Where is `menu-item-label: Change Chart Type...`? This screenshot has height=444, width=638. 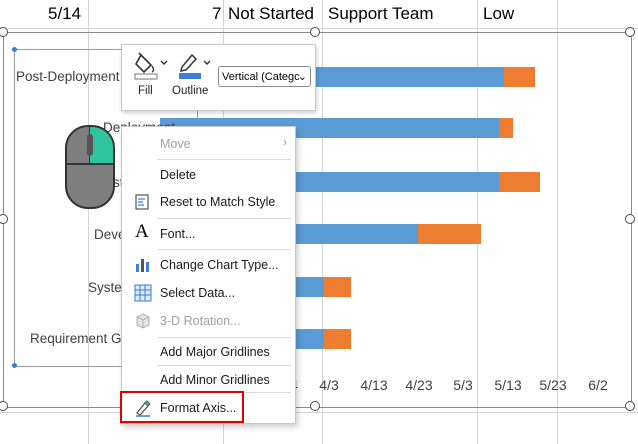
menu-item-label: Change Chart Type... is located at coordinates (219, 265).